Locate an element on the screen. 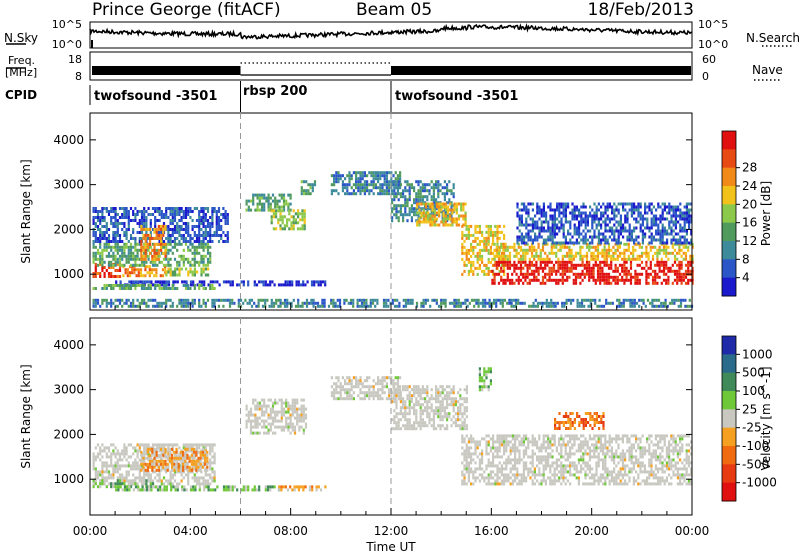  cpid-label: CPID is located at coordinates (21, 95).